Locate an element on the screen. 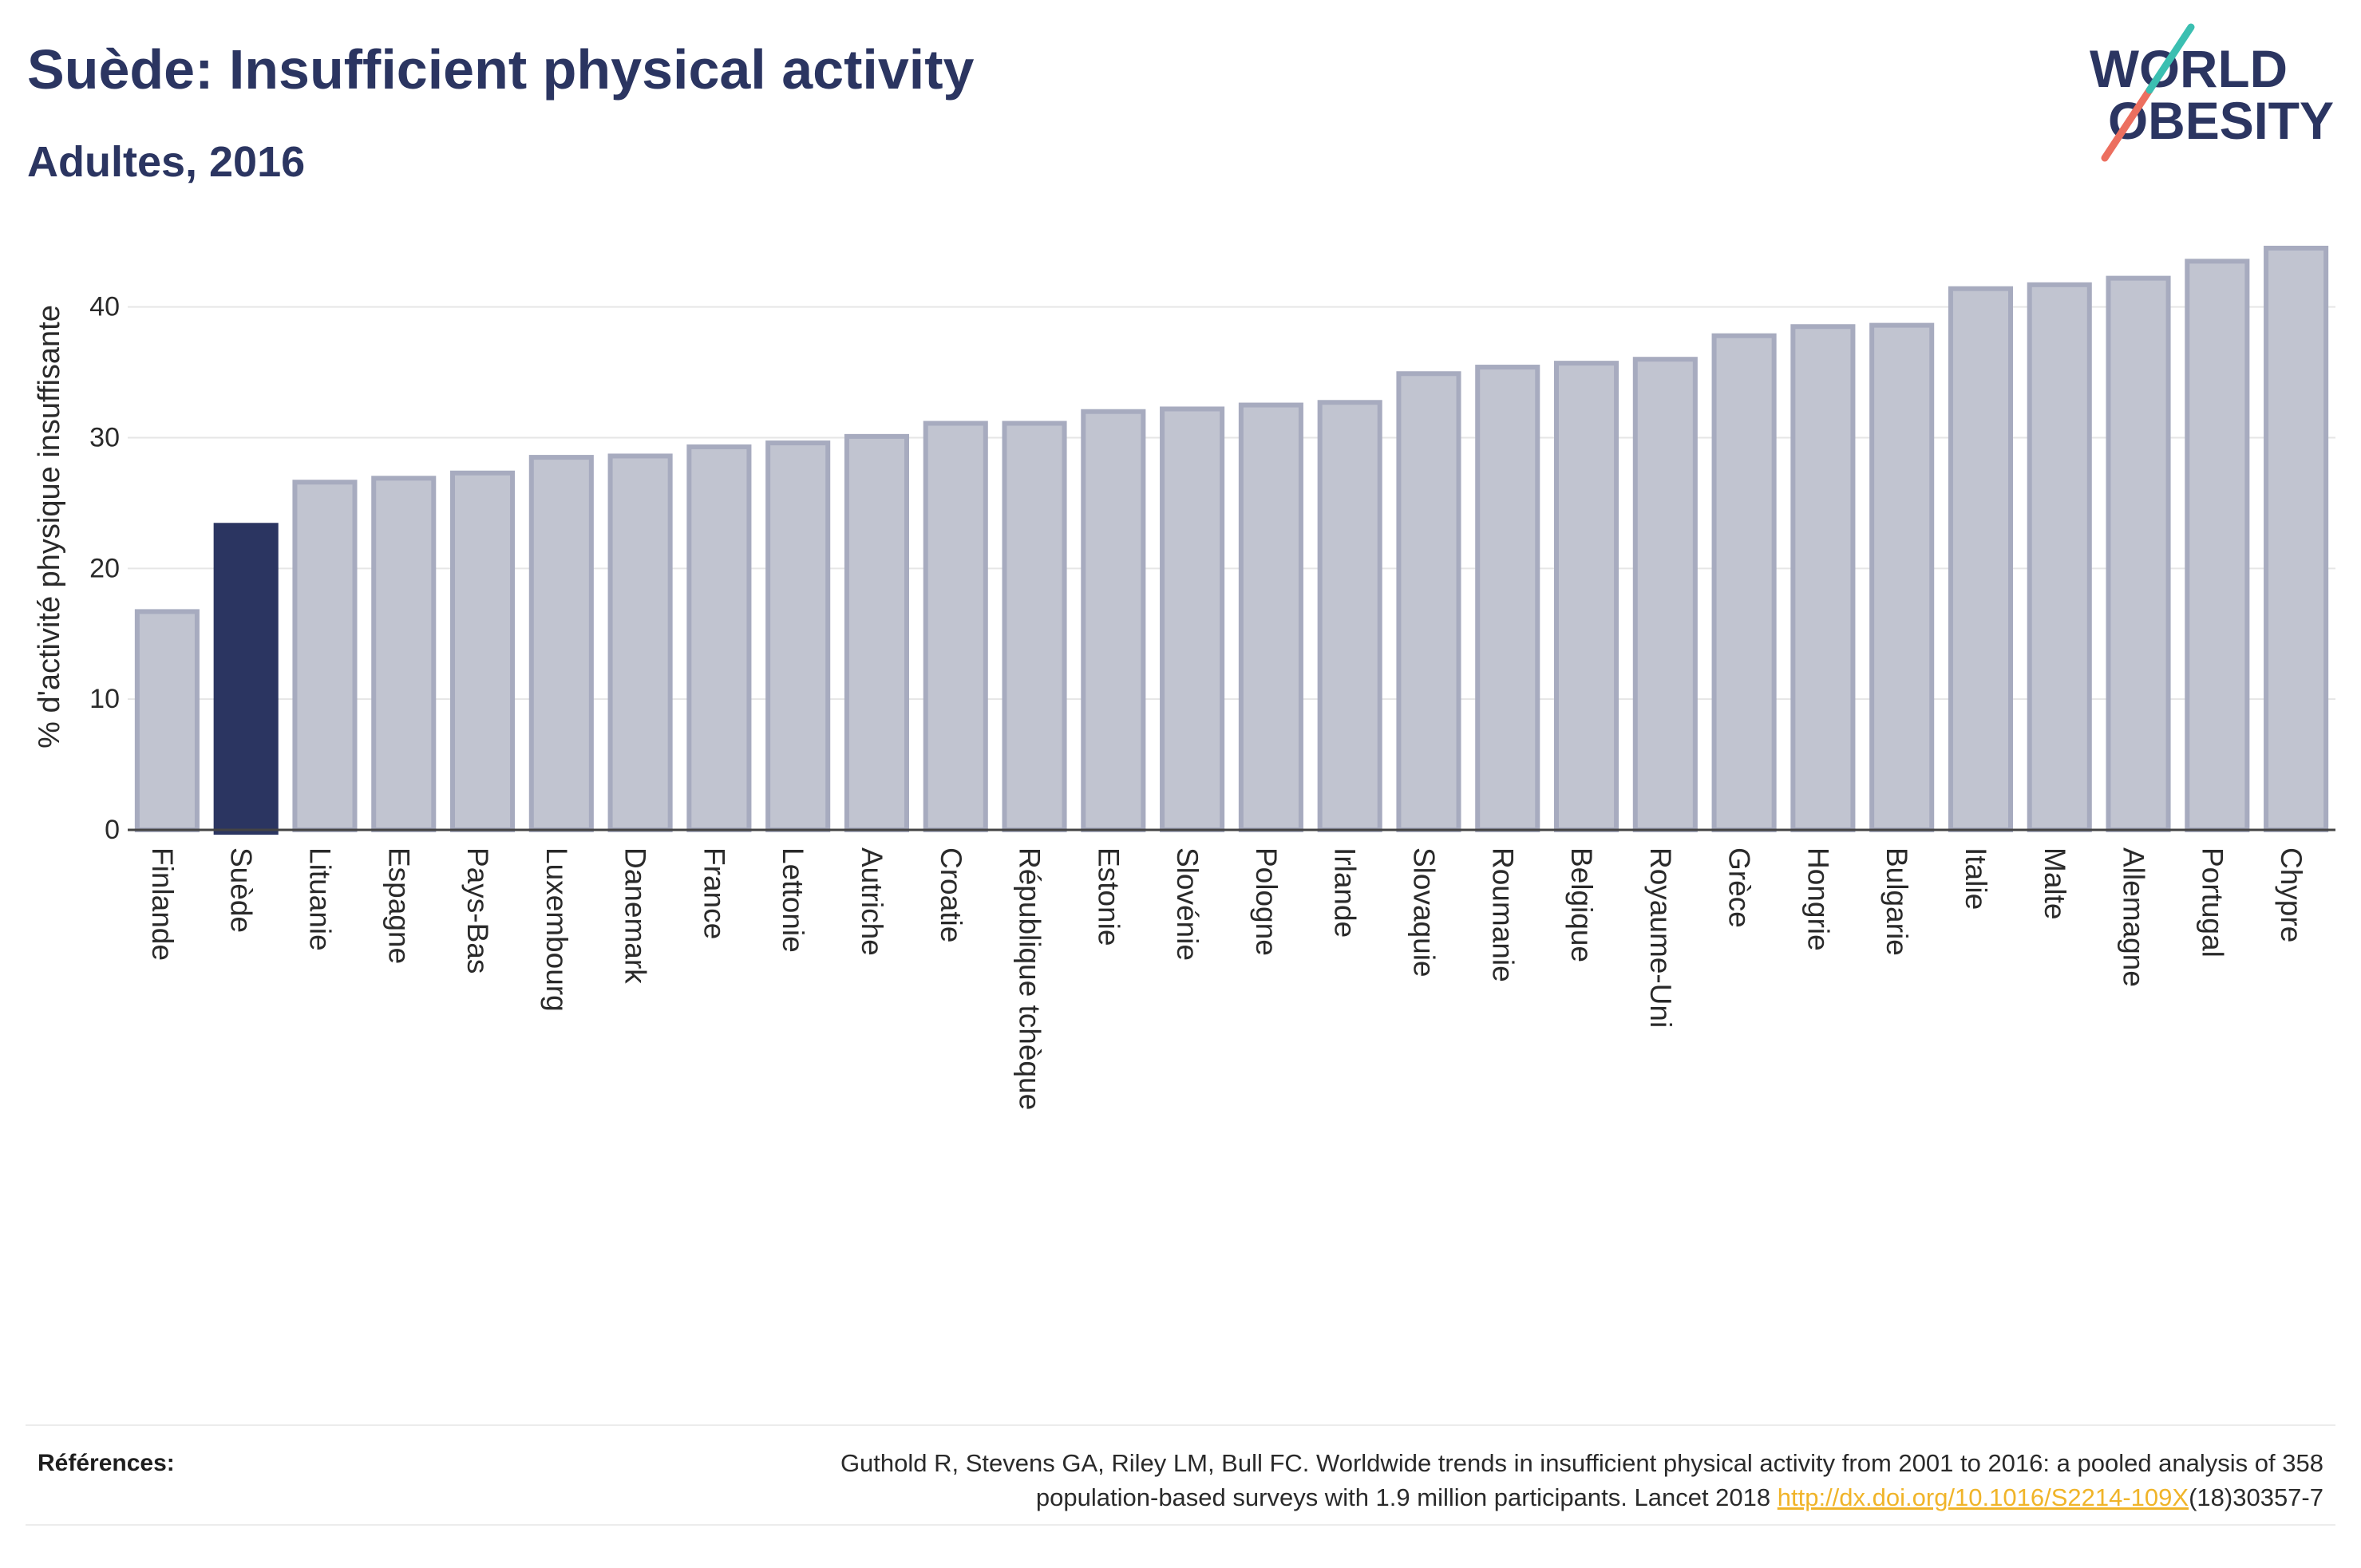  x-tick-label: France is located at coordinates (714, 893).